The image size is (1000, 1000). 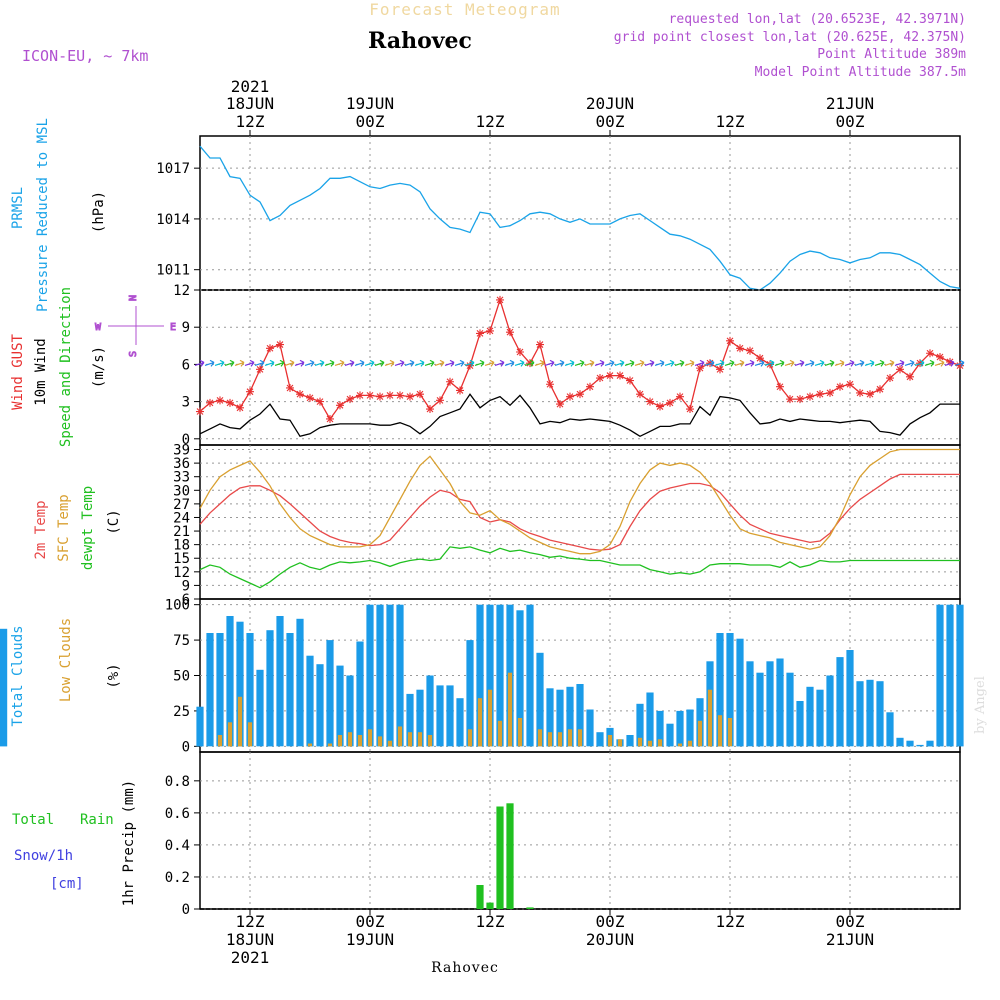 What do you see at coordinates (181, 518) in the screenshot?
I see `y-tick-label: 24` at bounding box center [181, 518].